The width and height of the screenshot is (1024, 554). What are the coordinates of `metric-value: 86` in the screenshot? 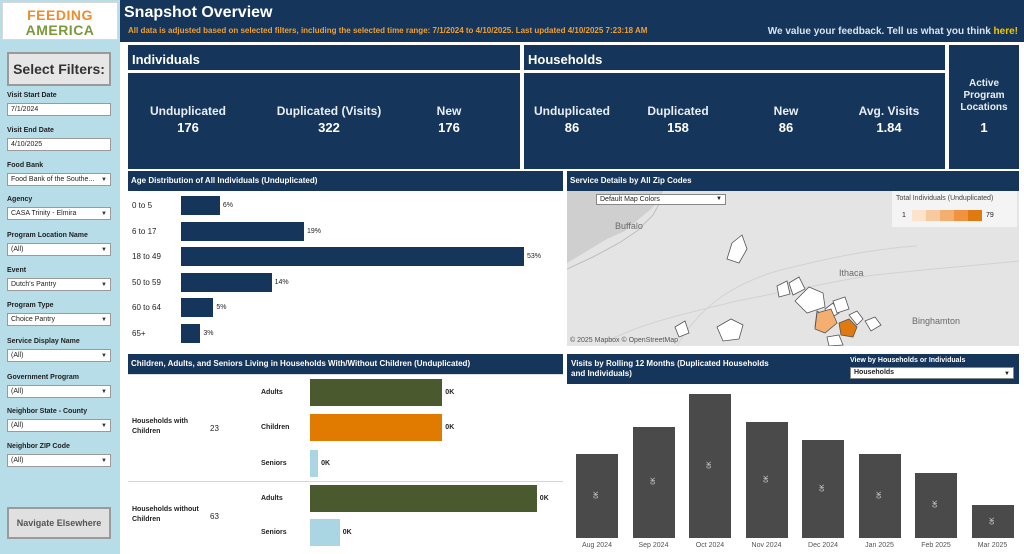 It's located at (572, 127).